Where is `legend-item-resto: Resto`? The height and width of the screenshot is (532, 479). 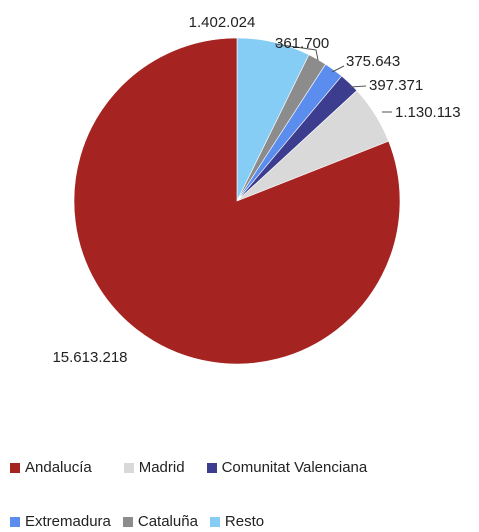
legend-item-resto: Resto is located at coordinates (237, 521).